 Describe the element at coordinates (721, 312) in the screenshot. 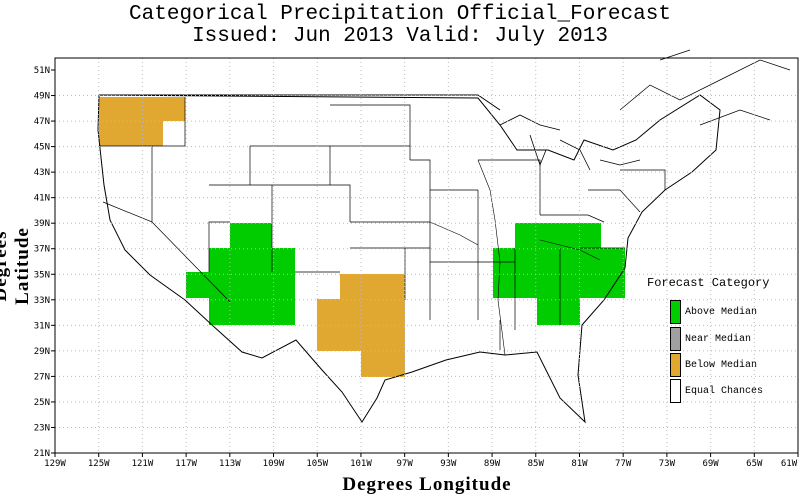

I see `legend-label: Above Median` at that location.